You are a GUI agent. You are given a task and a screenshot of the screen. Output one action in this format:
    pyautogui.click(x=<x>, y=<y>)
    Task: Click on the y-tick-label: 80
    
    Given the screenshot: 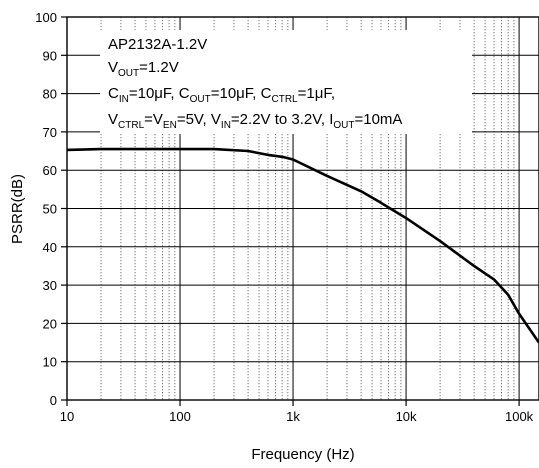 What is the action you would take?
    pyautogui.click(x=50, y=94)
    